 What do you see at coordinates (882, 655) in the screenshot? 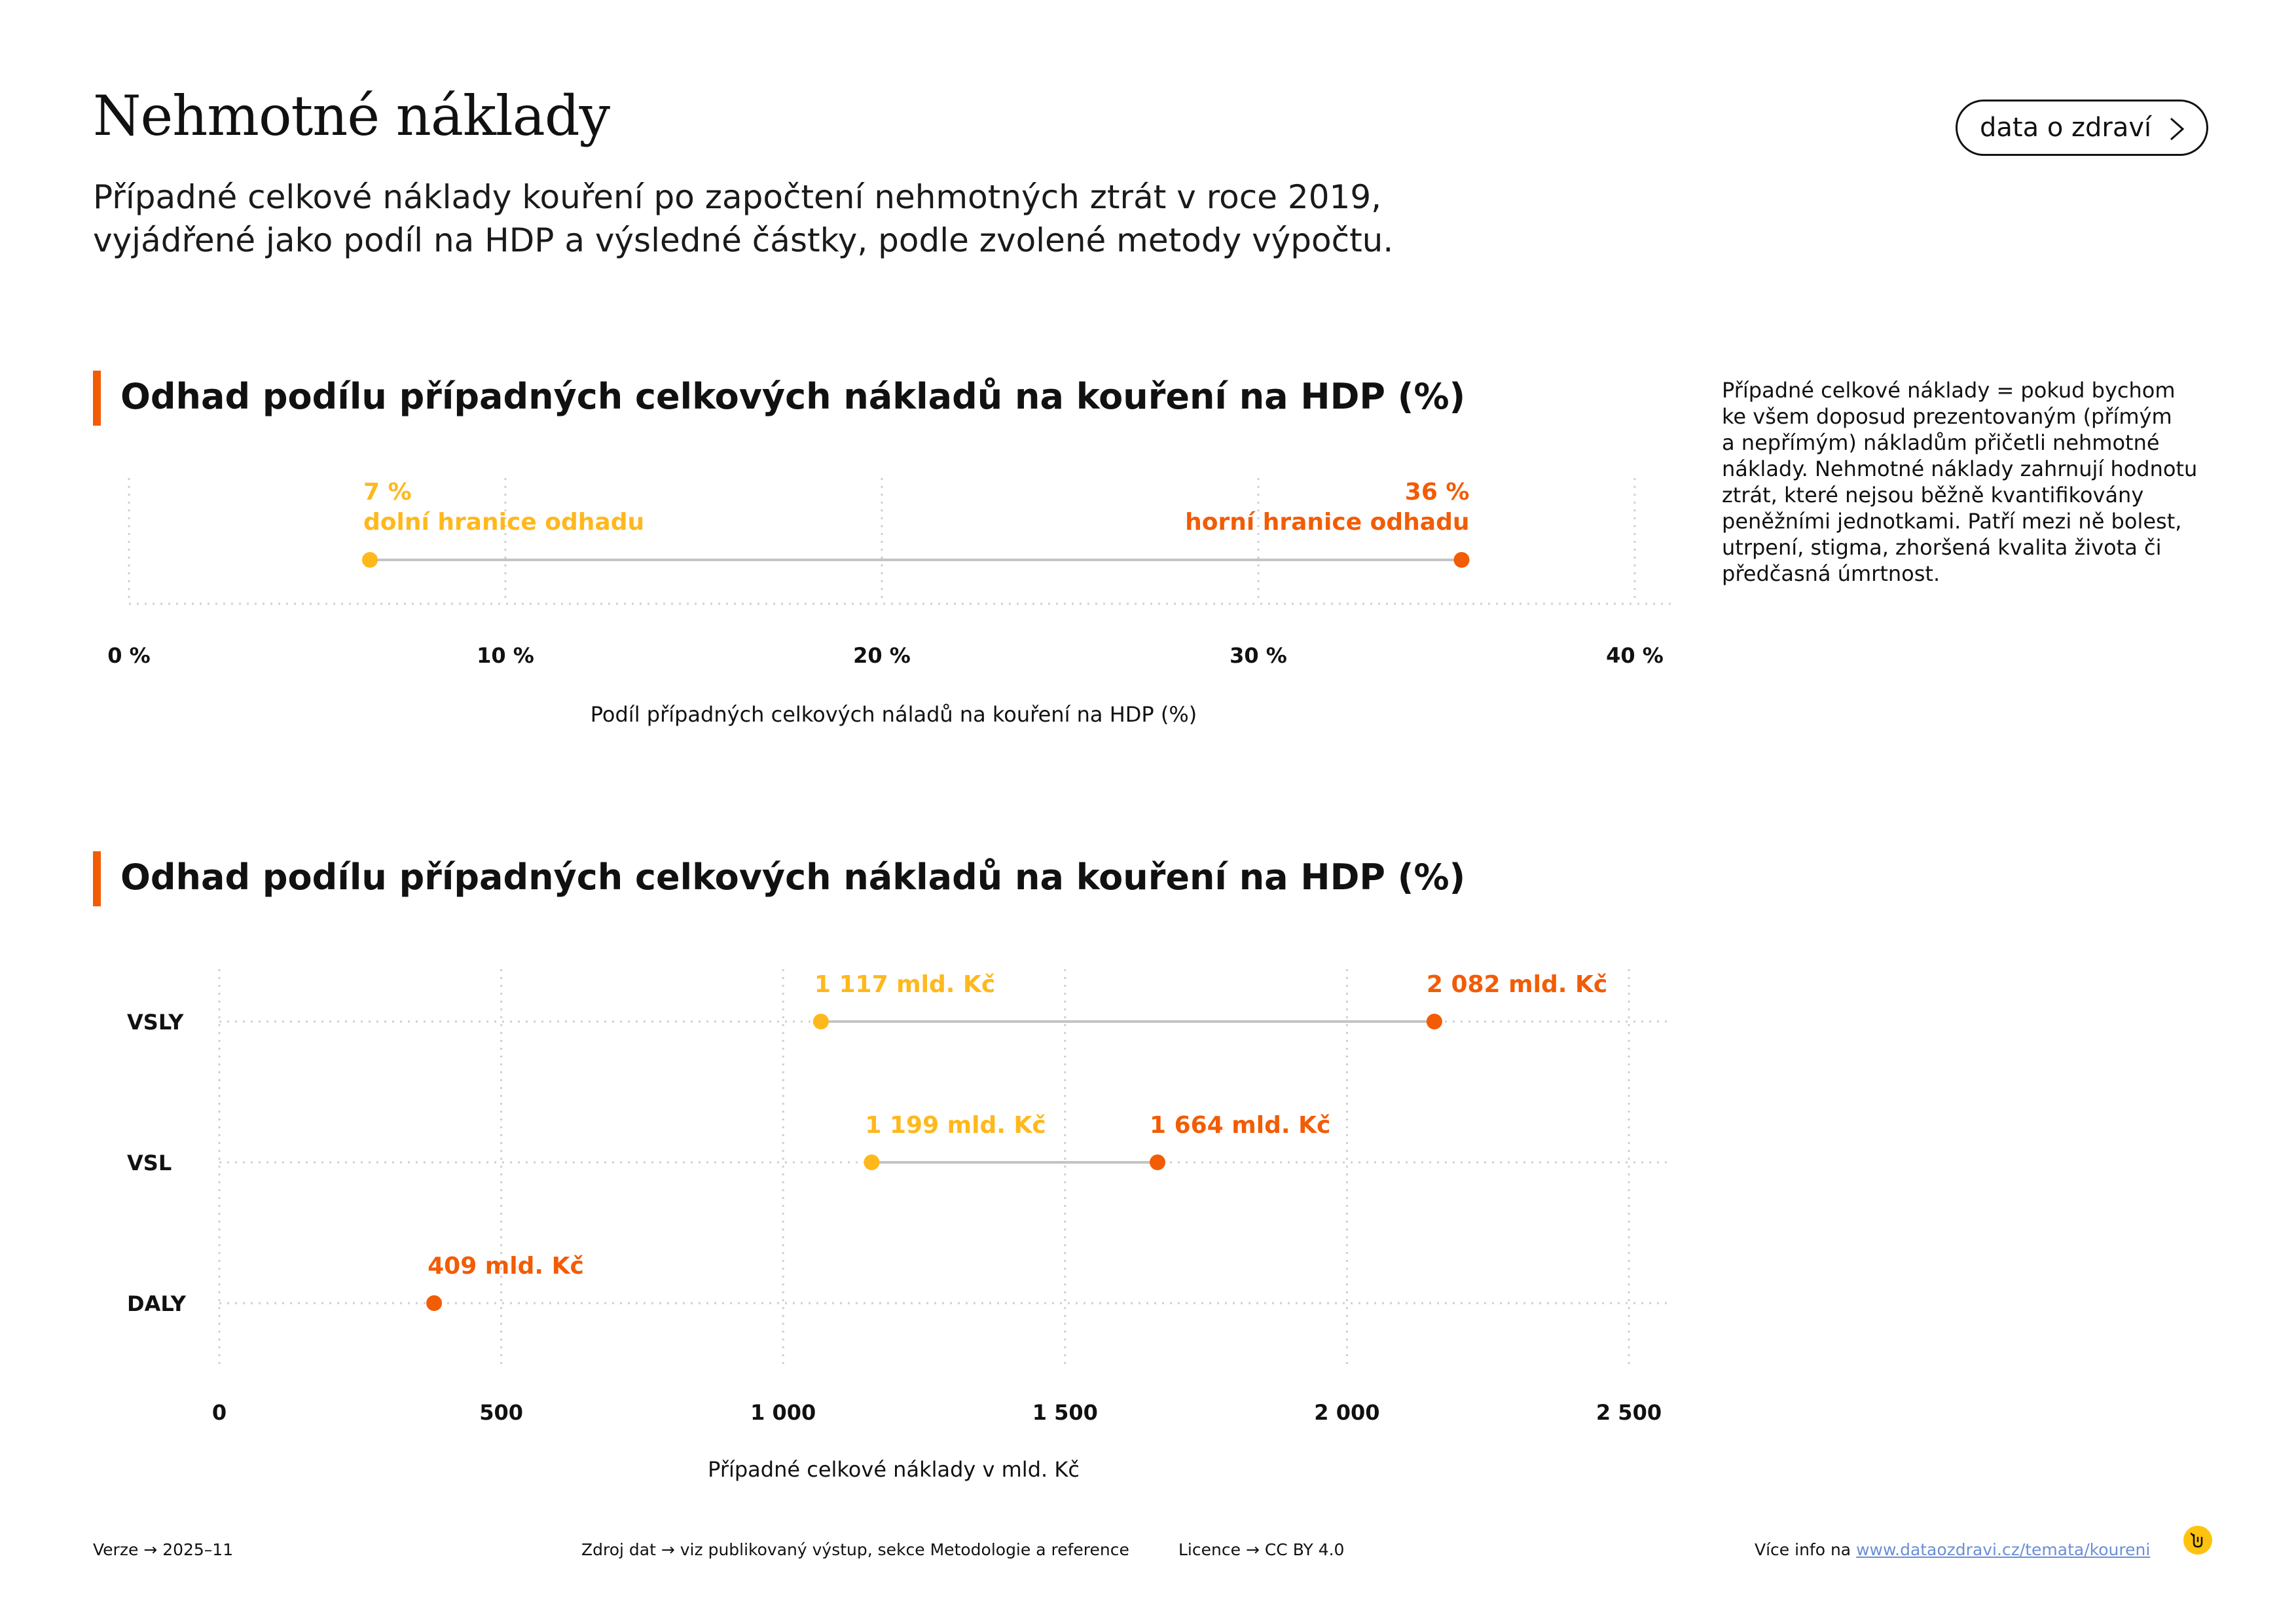
I see `x-tick-label: 20 %` at bounding box center [882, 655].